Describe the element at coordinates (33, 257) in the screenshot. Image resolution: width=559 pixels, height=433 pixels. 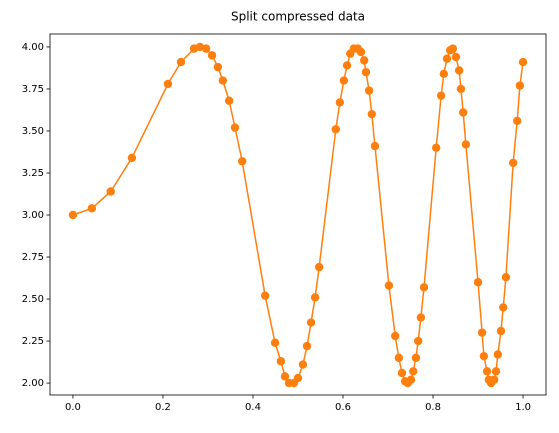
I see `y-tick-label: 2.75` at that location.